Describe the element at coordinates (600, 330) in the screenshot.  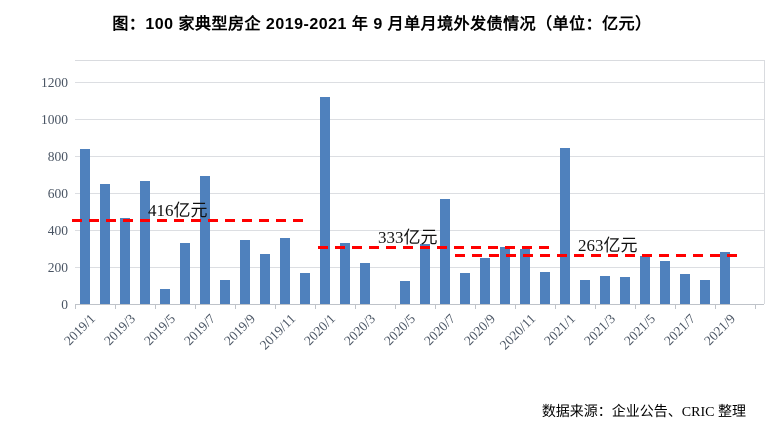
I see `x-axis-label: 2021/3` at that location.